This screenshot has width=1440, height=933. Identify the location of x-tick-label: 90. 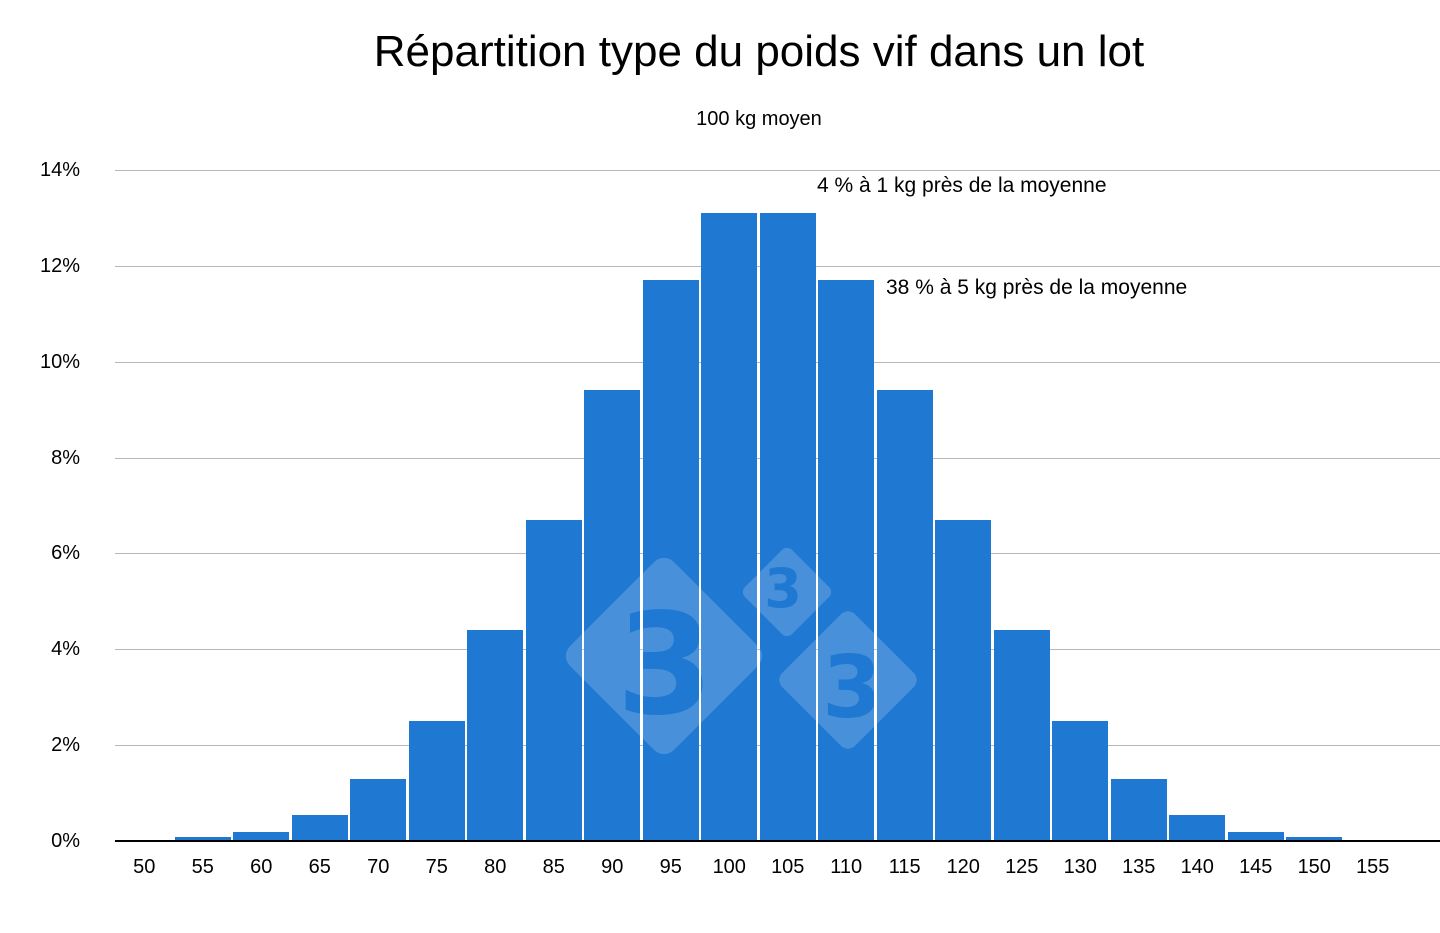
(612, 867).